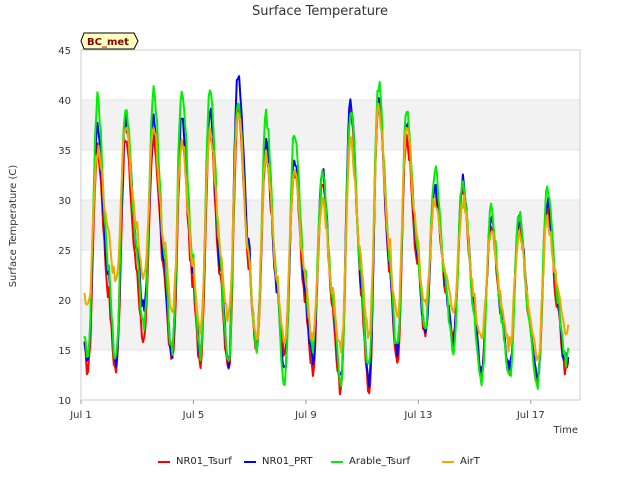 This screenshot has width=640, height=480. Describe the element at coordinates (305, 415) in the screenshot. I see `x-tick-label: Jul 9` at that location.